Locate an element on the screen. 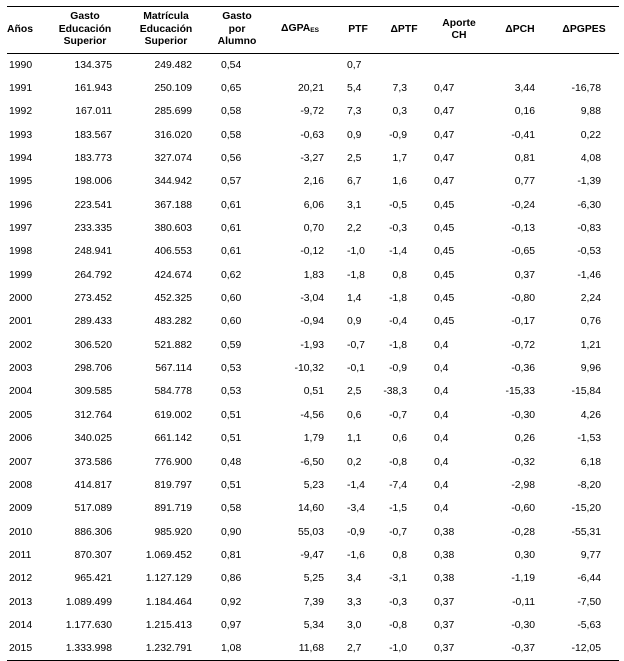  cell-delta-ptf: 1,6 is located at coordinates (399, 182).